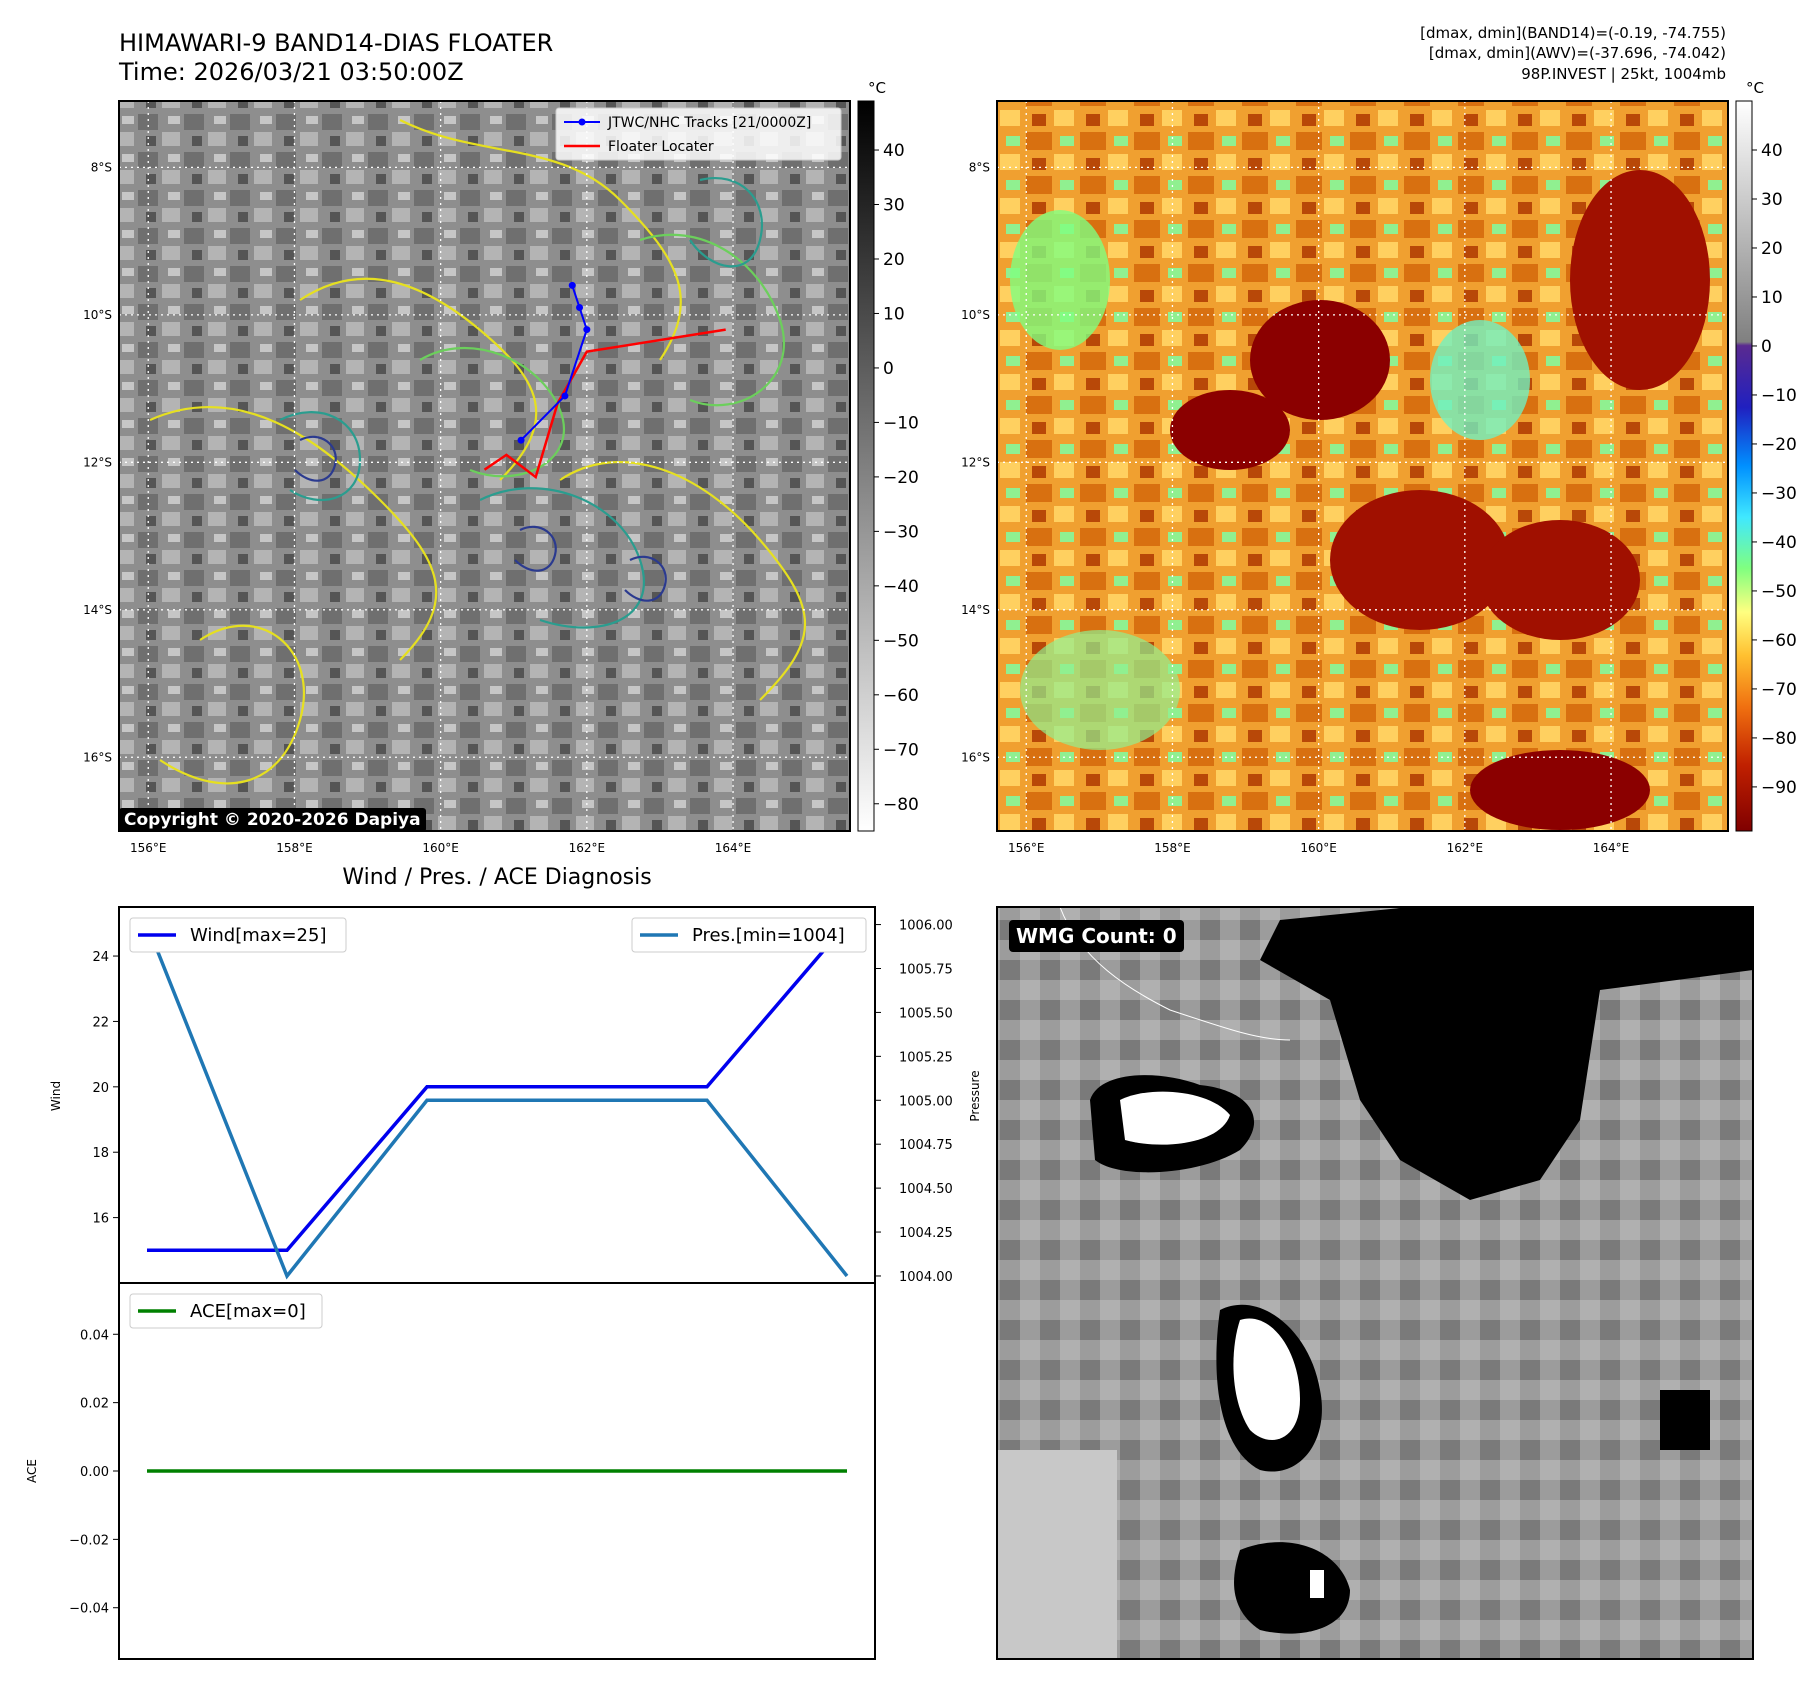  What do you see at coordinates (926, 1013) in the screenshot?
I see `pressure-axis-tick-label: 1005.50` at bounding box center [926, 1013].